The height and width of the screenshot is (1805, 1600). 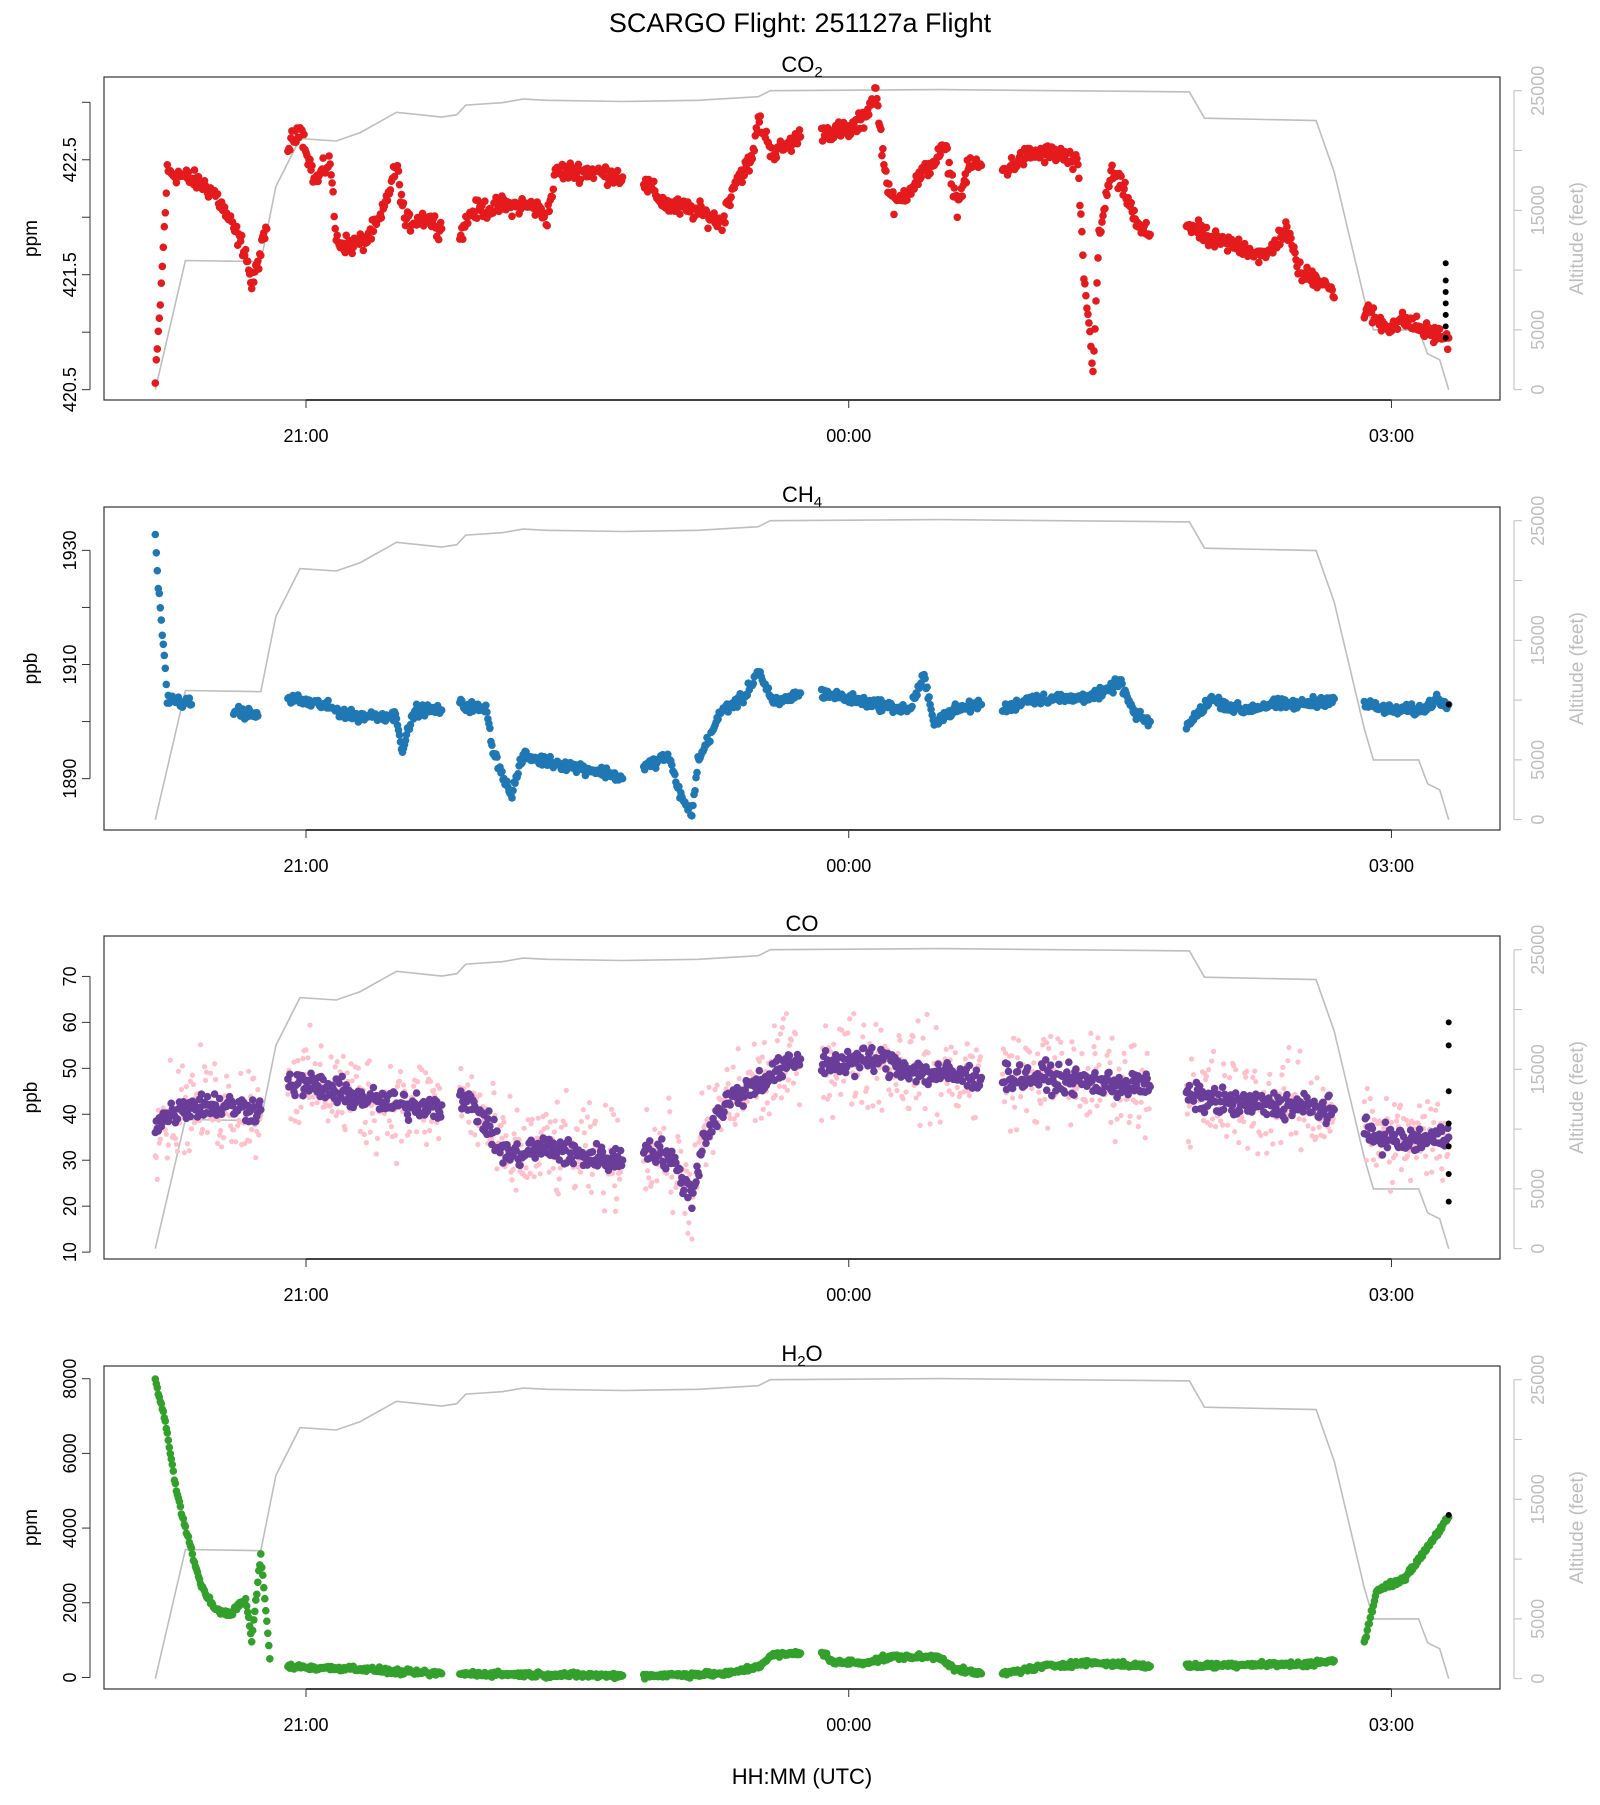 I want to click on y-tick-label: 30, so click(x=70, y=1160).